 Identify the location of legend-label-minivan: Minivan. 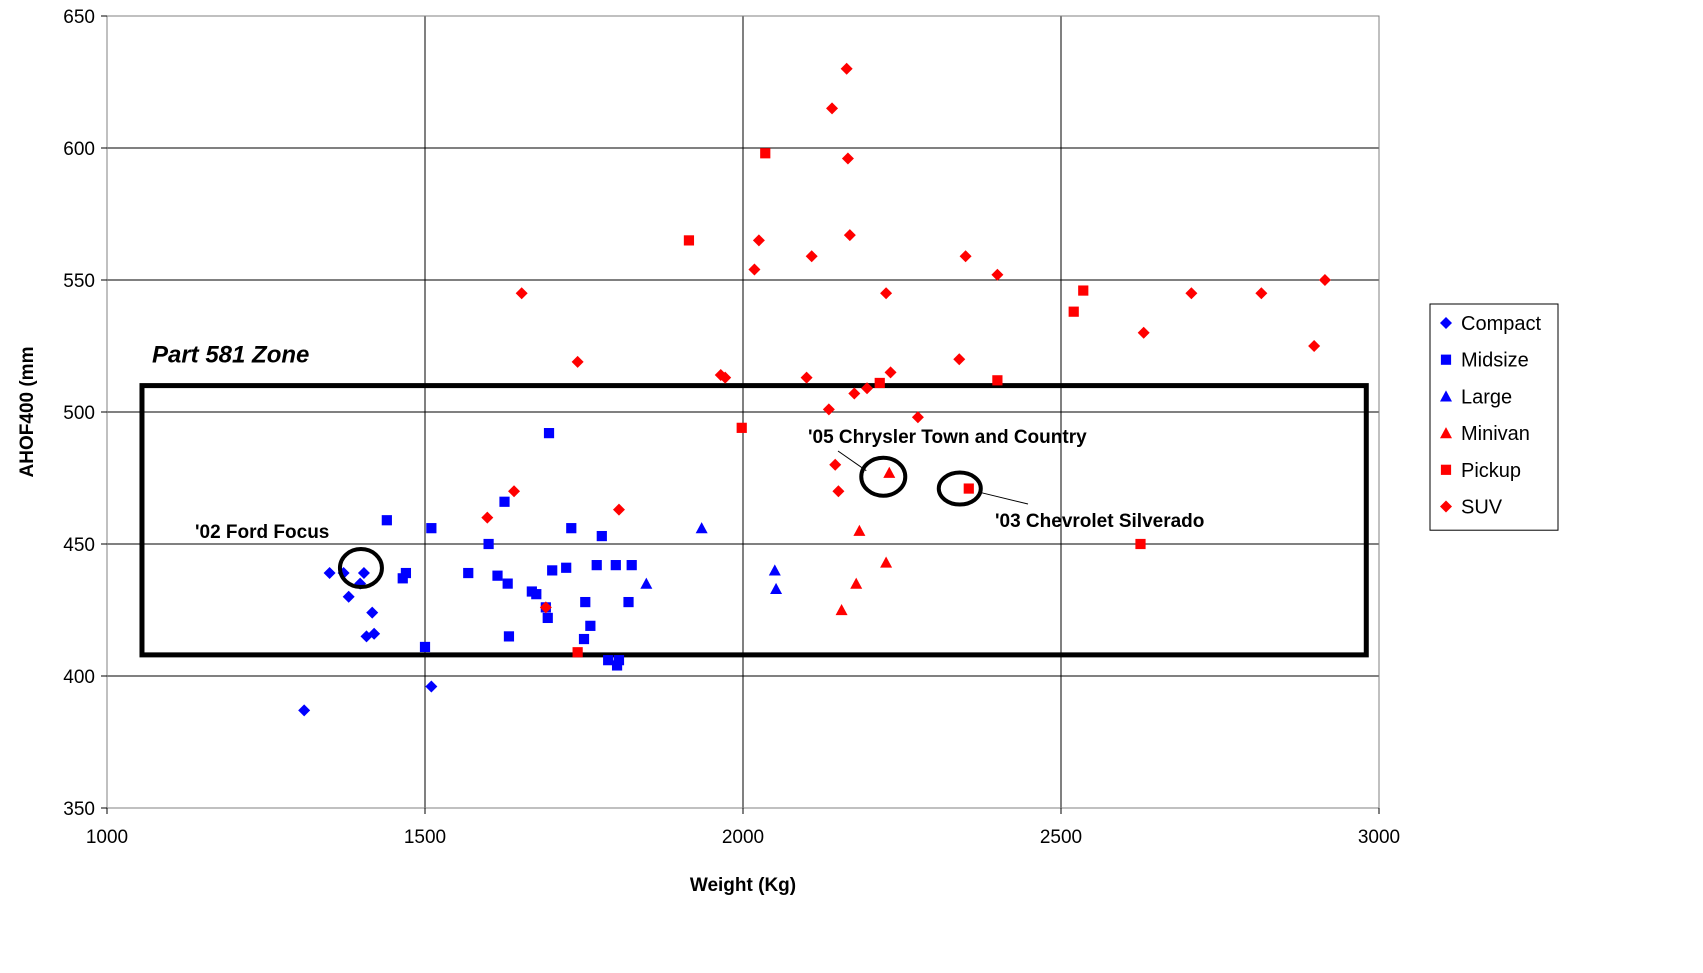
(1495, 434).